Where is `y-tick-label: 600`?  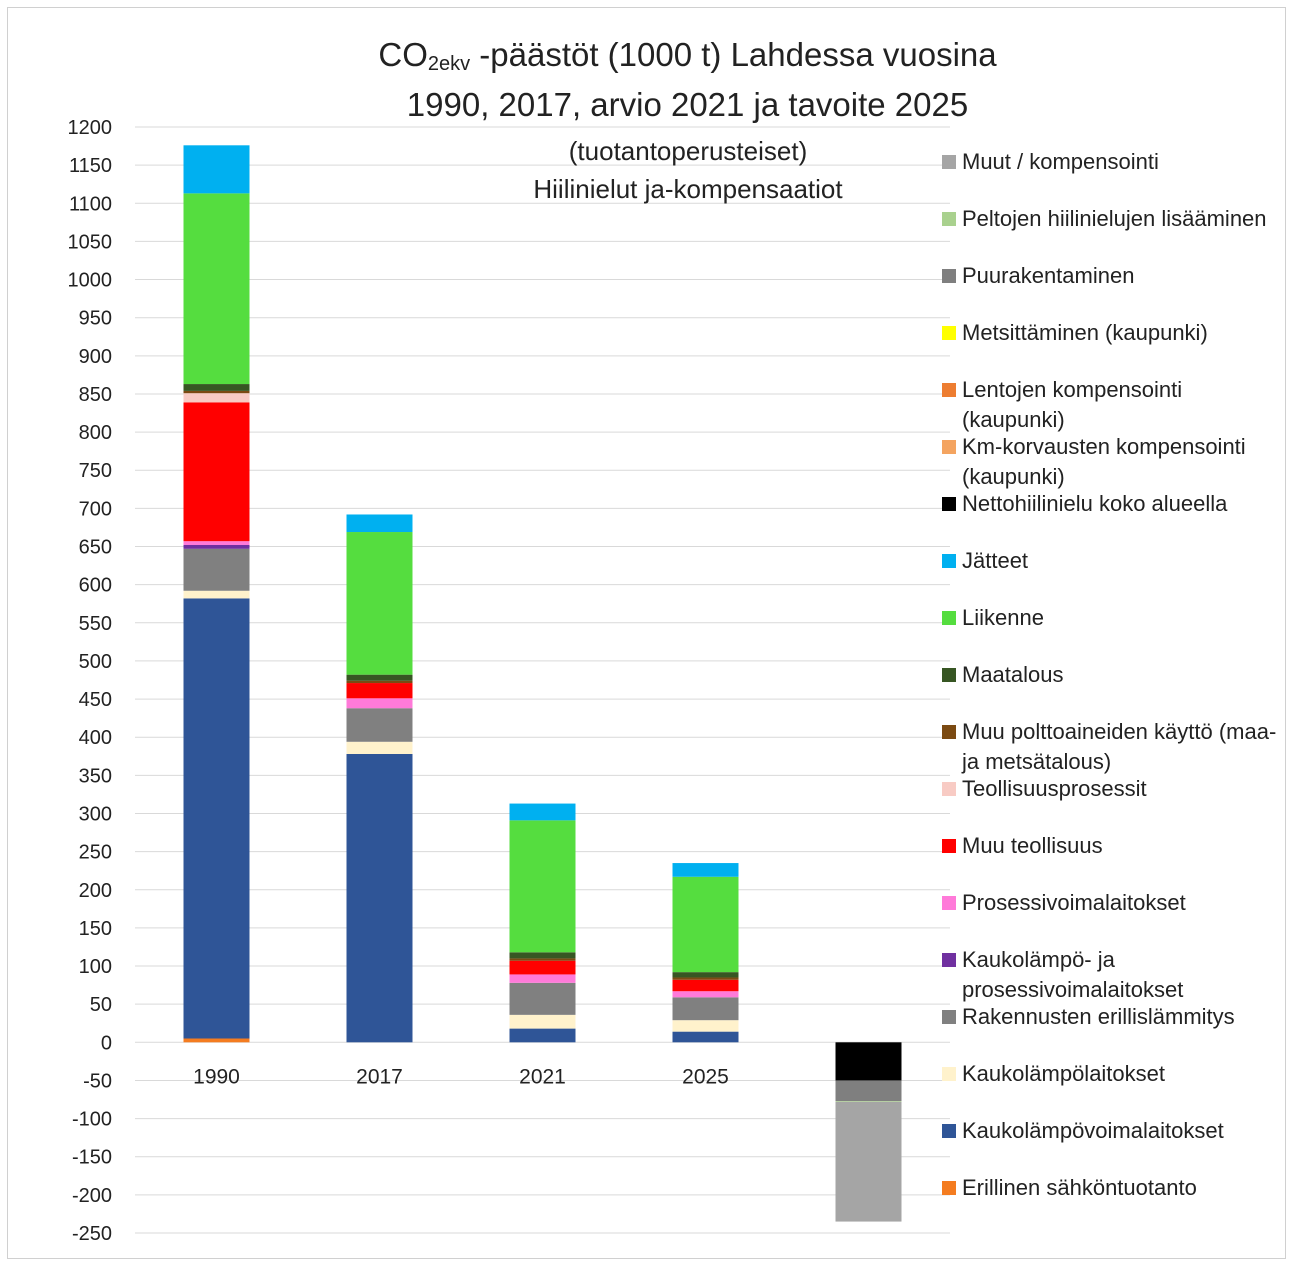 y-tick-label: 600 is located at coordinates (95, 586).